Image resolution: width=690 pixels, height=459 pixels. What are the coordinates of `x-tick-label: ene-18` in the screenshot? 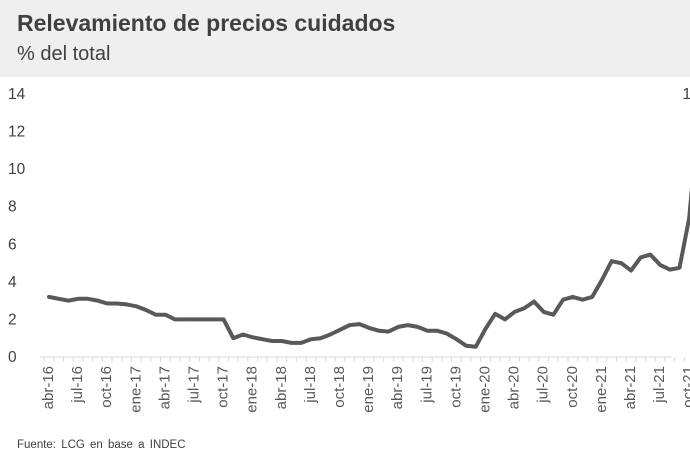 It's located at (252, 389).